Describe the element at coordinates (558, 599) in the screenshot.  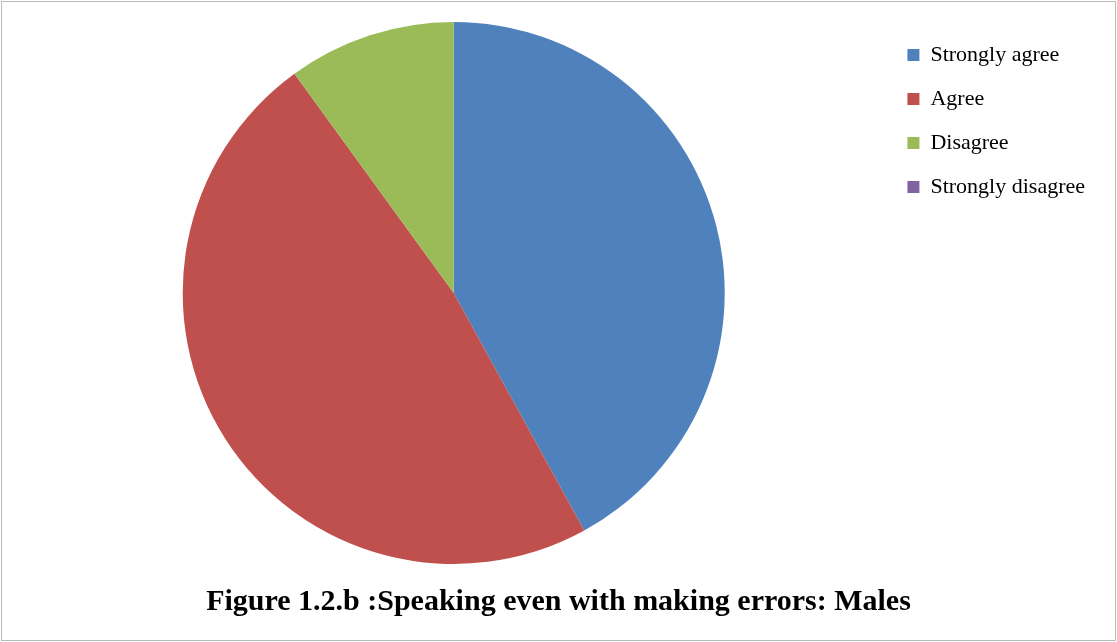
I see `text: Figure 1.2.b :Speaking even with making errors: Males` at that location.